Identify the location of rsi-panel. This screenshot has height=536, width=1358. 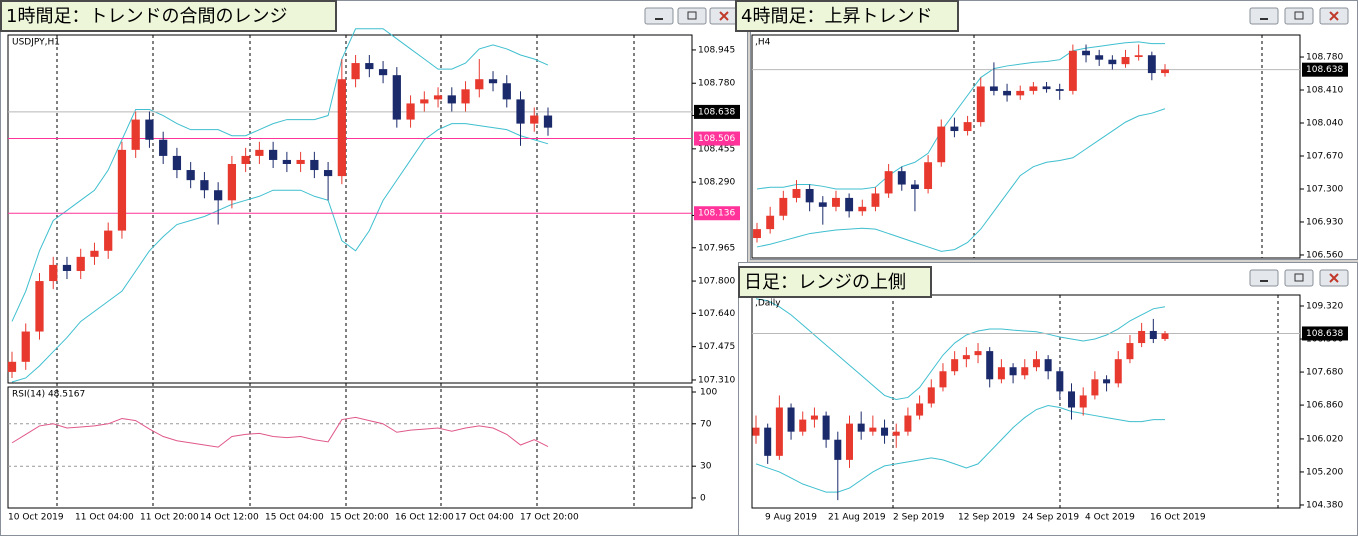
(350, 447).